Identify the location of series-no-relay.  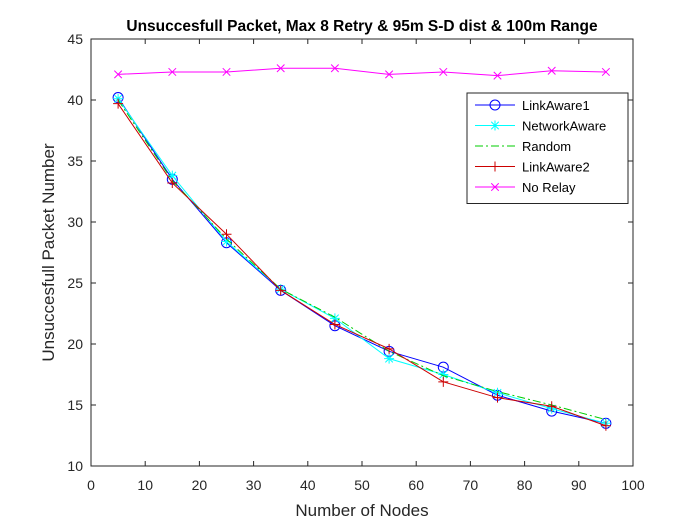
(362, 72).